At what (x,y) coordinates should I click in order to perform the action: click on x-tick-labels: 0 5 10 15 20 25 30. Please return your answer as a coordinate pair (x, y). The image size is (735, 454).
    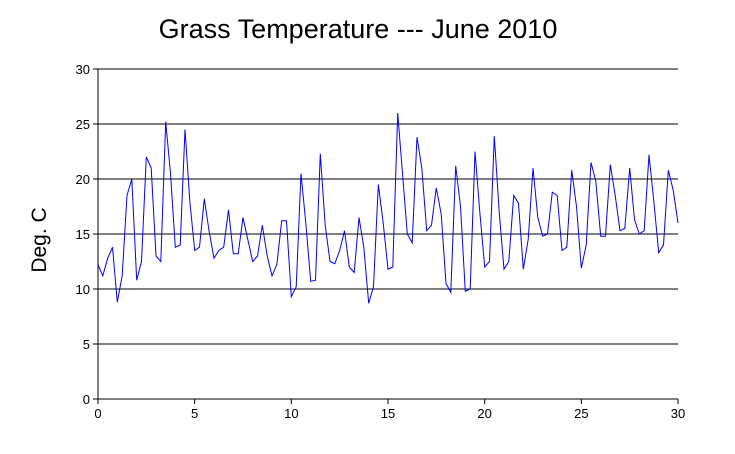
    Looking at the image, I should click on (389, 413).